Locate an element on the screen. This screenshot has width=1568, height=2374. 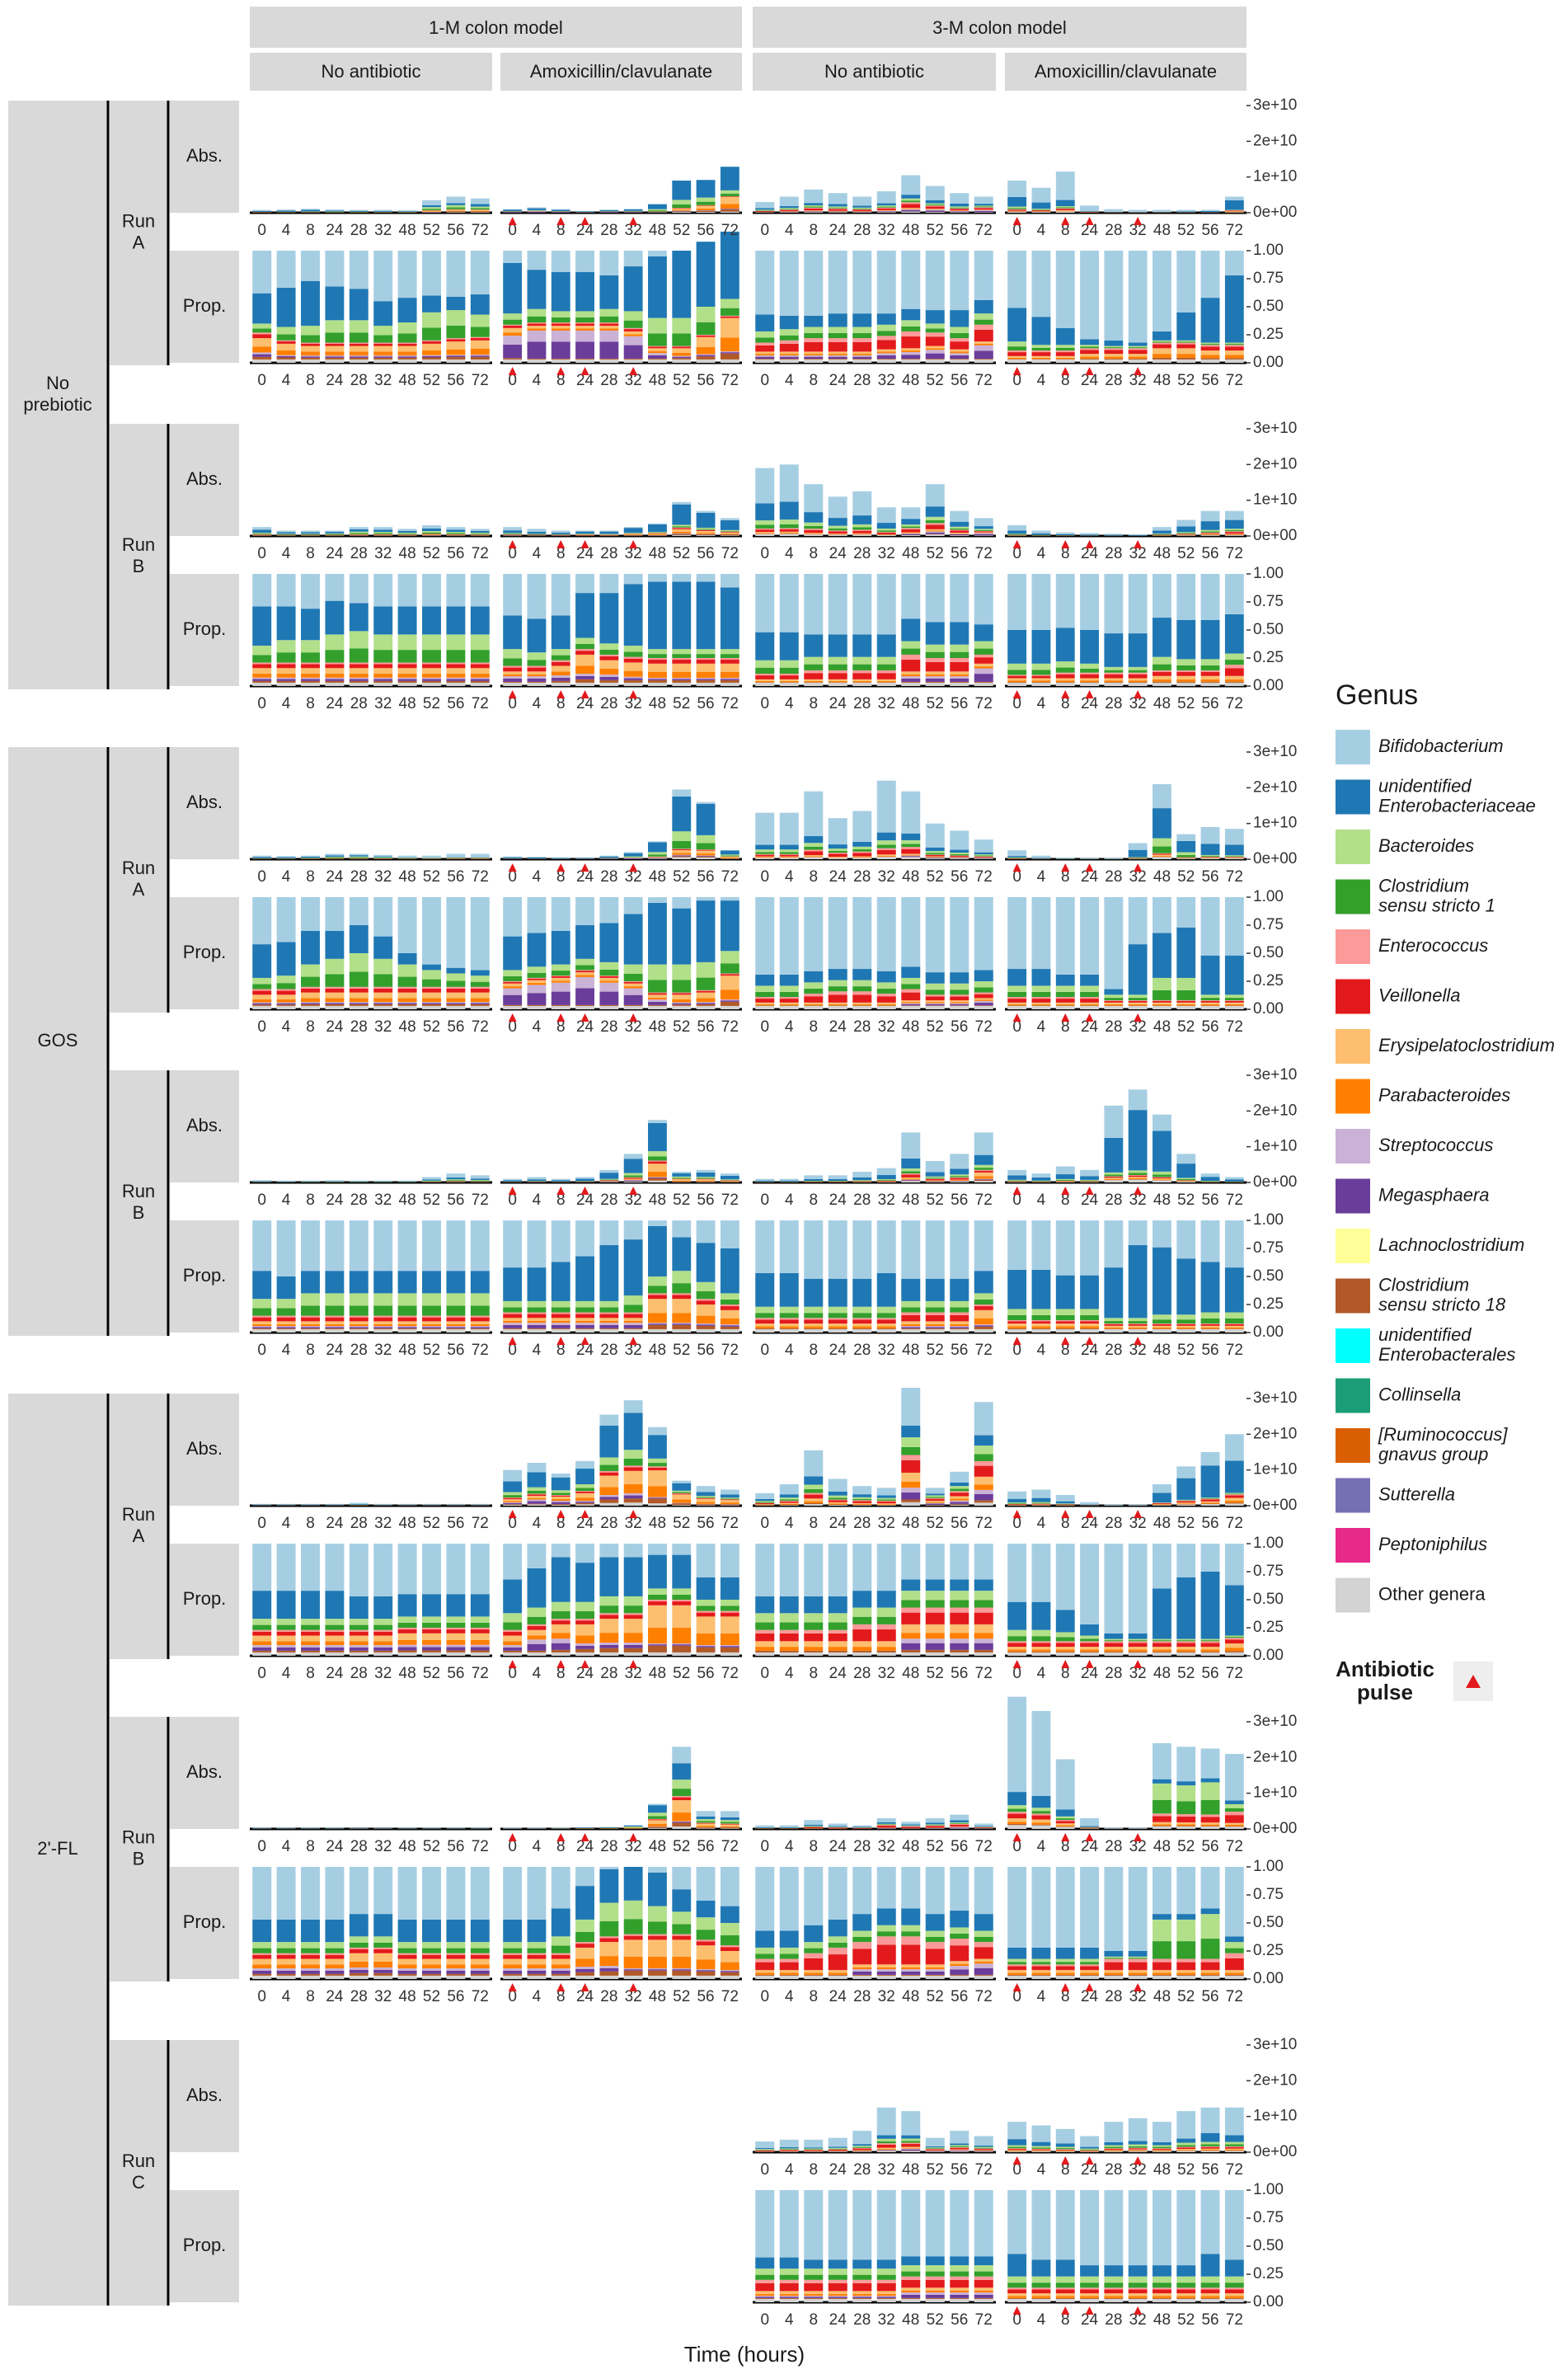
x-tick-label: 4 is located at coordinates (789, 1350).